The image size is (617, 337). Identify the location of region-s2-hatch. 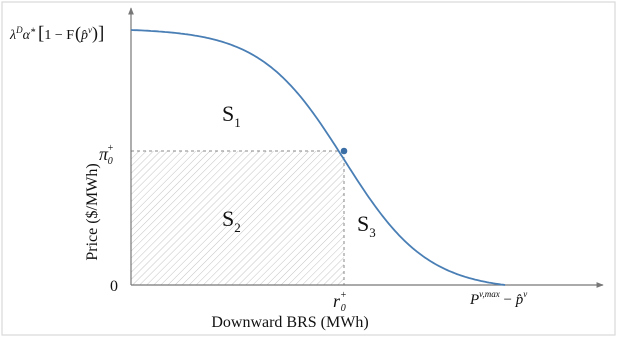
(237, 218).